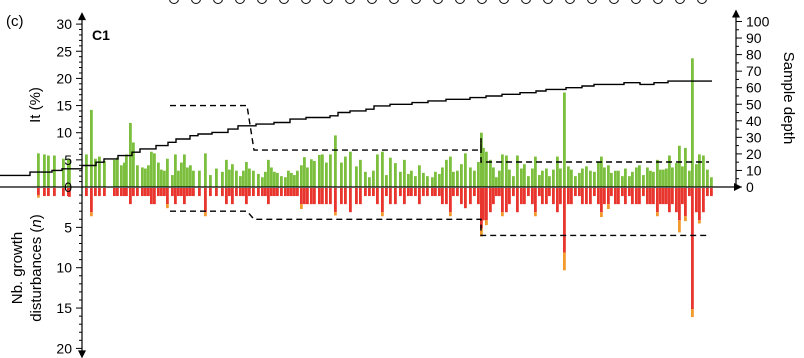 This screenshot has width=804, height=358. I want to click on gd-threshold-line, so click(439, 223).